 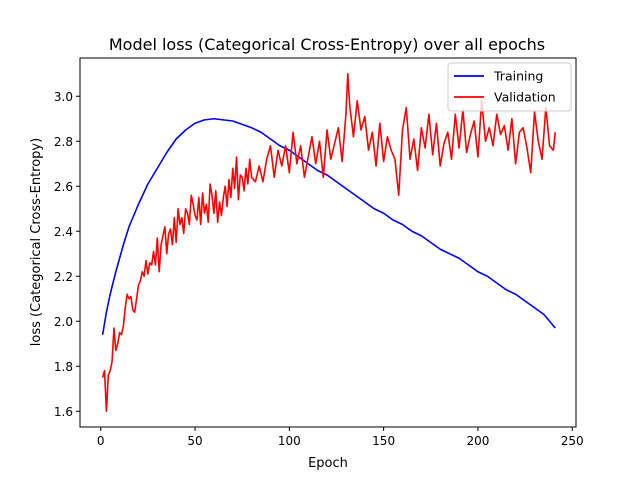 What do you see at coordinates (63, 232) in the screenshot?
I see `y-tick-label: 2.4` at bounding box center [63, 232].